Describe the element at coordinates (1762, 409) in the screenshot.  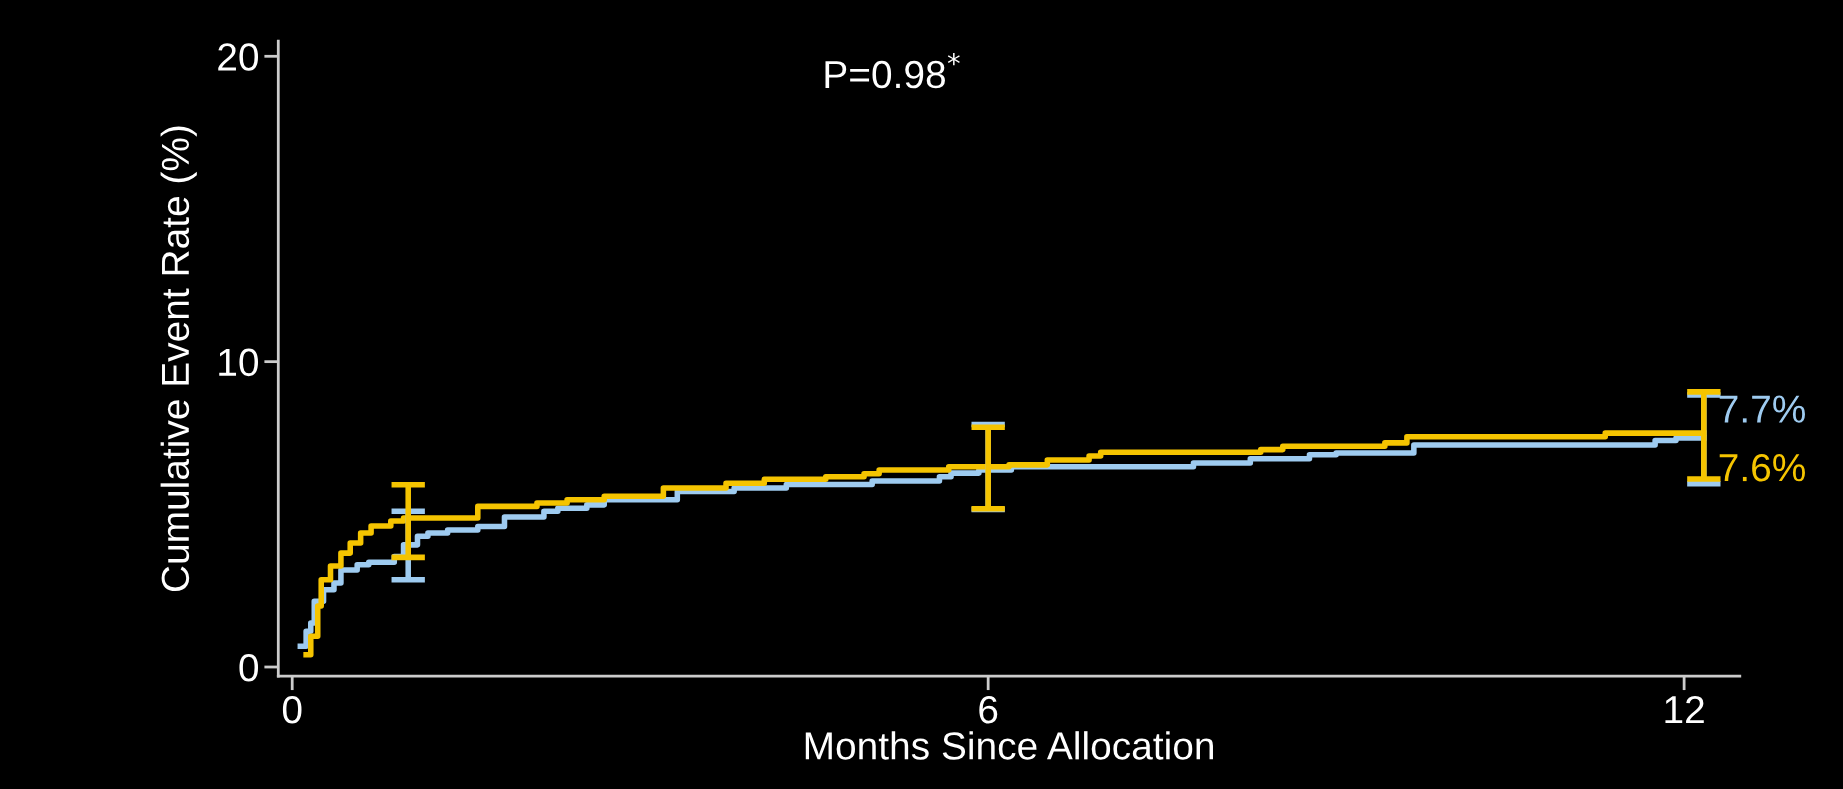
I see `annotation: 7.7%` at that location.